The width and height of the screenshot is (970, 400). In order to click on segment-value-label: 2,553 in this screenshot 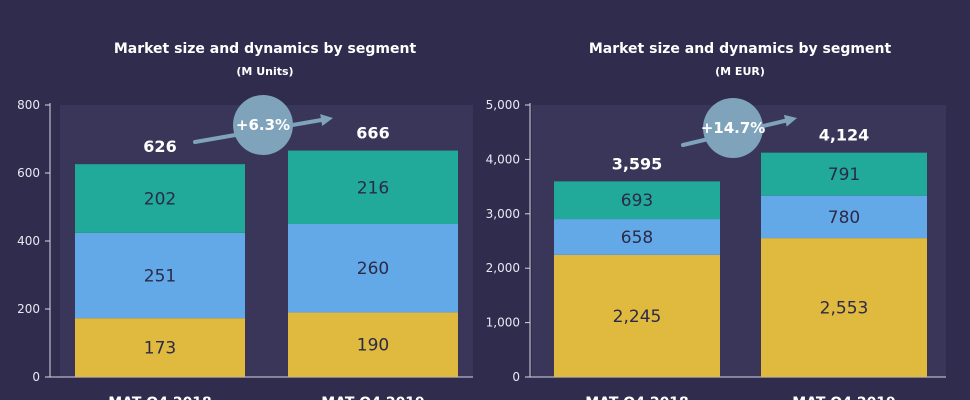, I will do `click(844, 309)`.